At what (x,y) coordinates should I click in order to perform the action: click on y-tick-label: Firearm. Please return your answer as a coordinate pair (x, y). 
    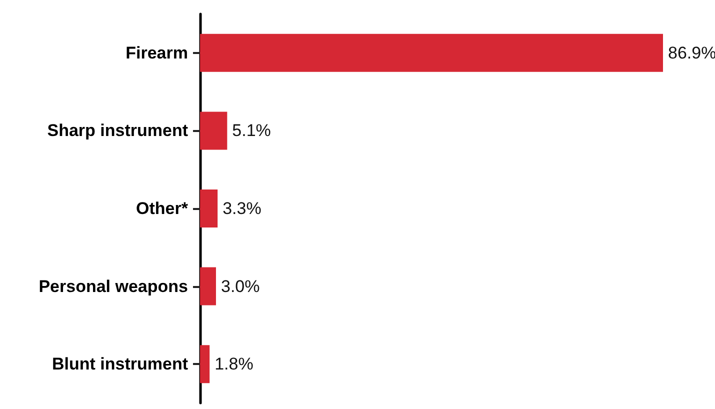
    Looking at the image, I should click on (157, 52).